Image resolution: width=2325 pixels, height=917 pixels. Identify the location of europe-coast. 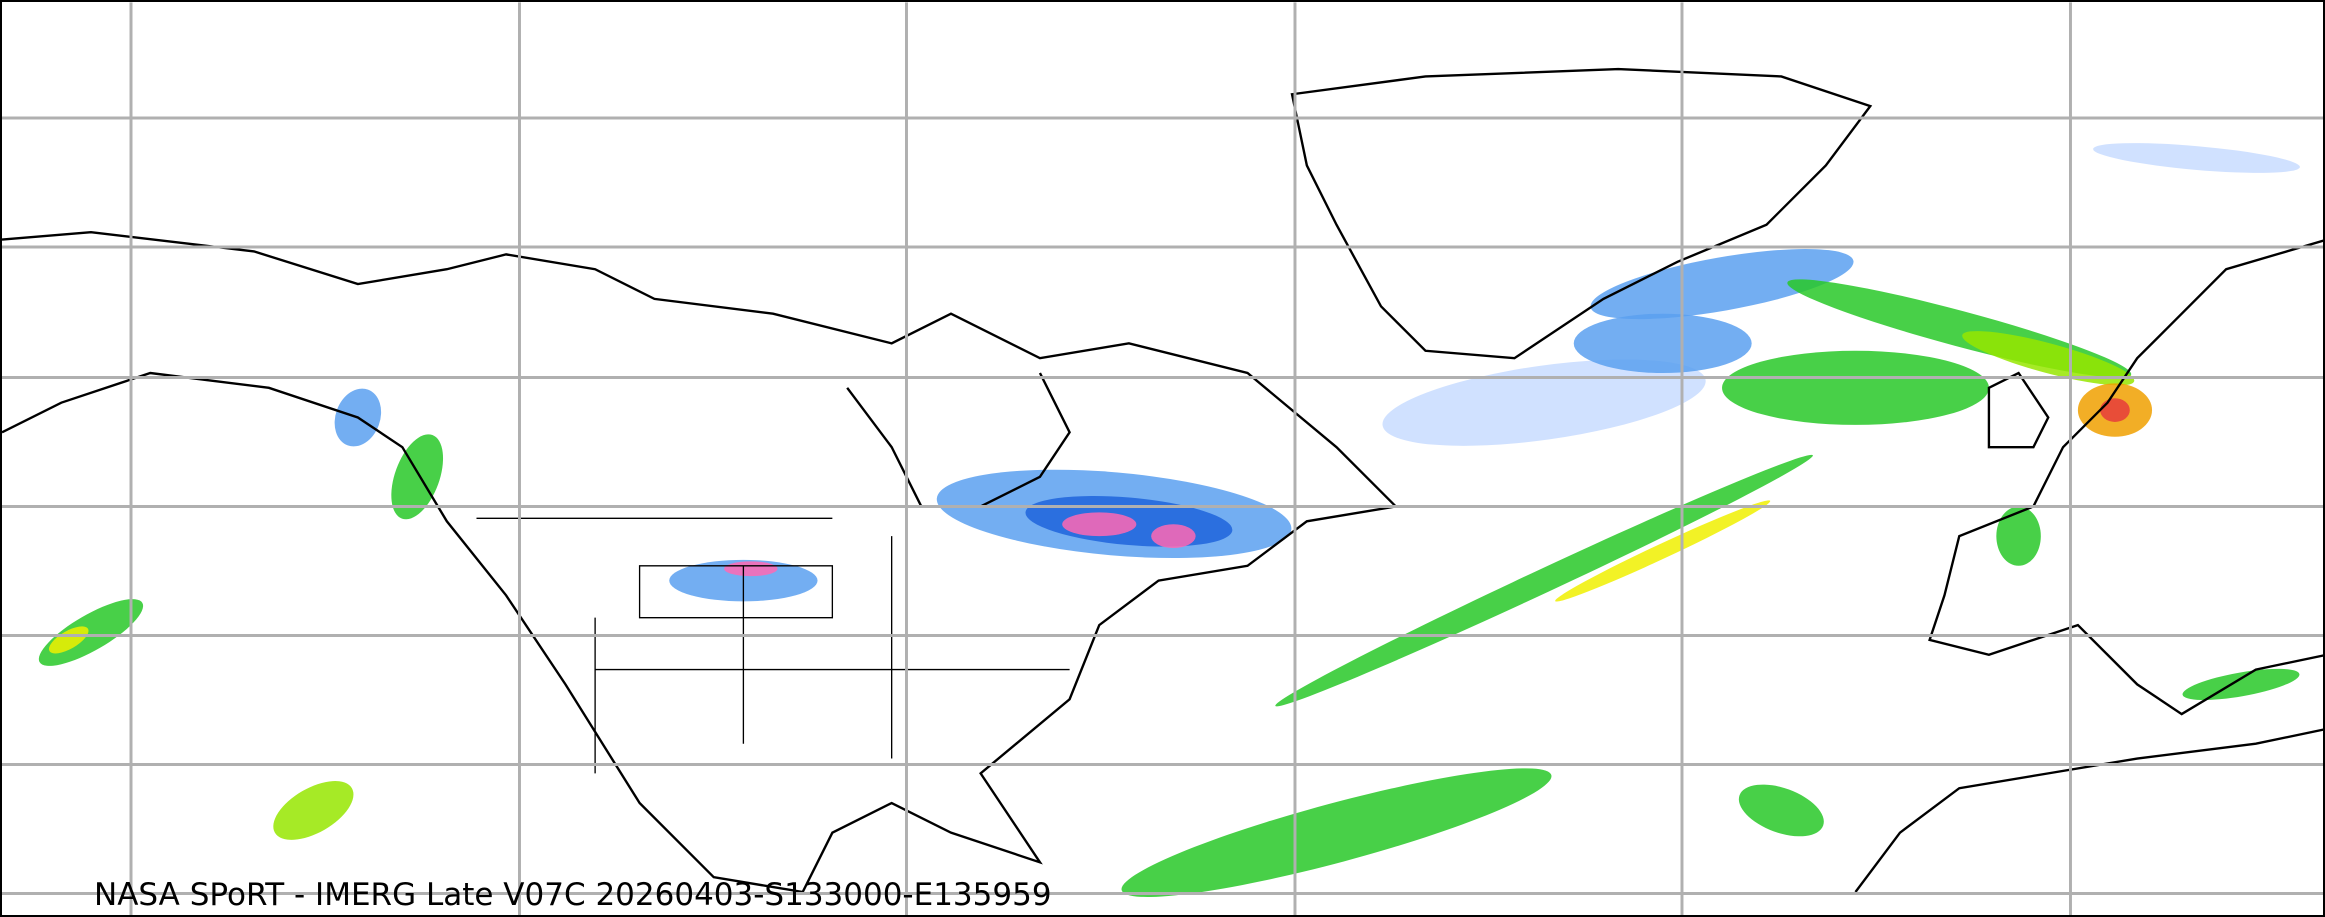
(2125, 477).